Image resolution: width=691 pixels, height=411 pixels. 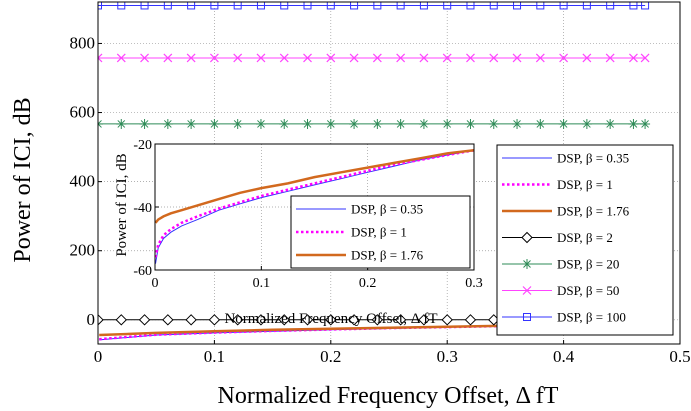 I want to click on main-x-tick-label: 0.2, so click(x=330, y=356).